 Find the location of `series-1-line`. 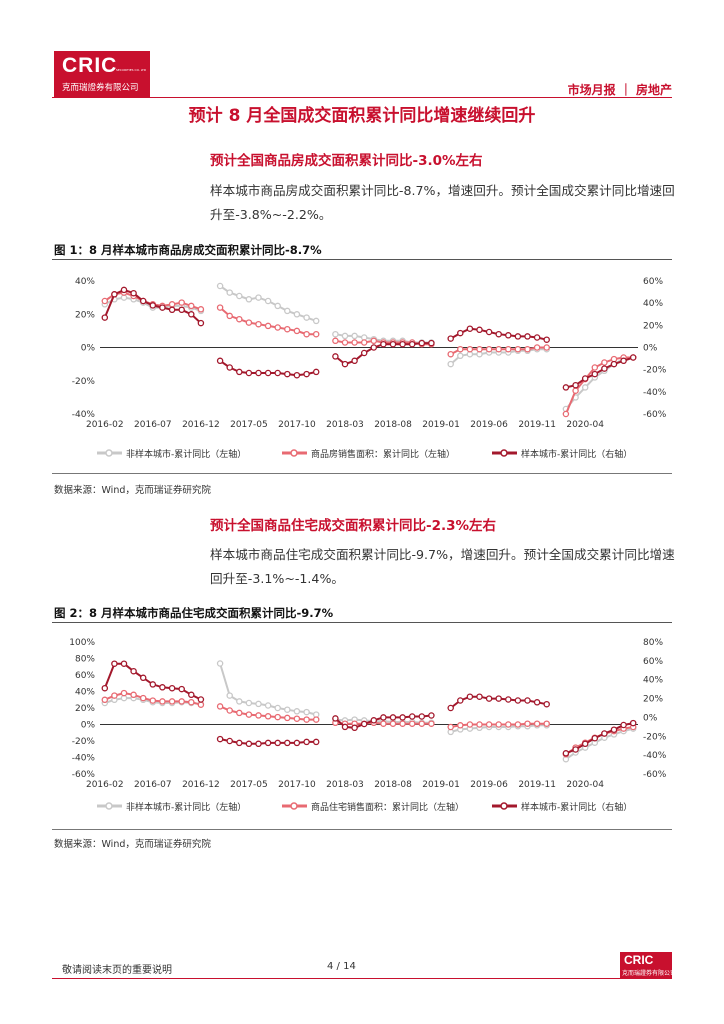

series-1-line is located at coordinates (268, 321).